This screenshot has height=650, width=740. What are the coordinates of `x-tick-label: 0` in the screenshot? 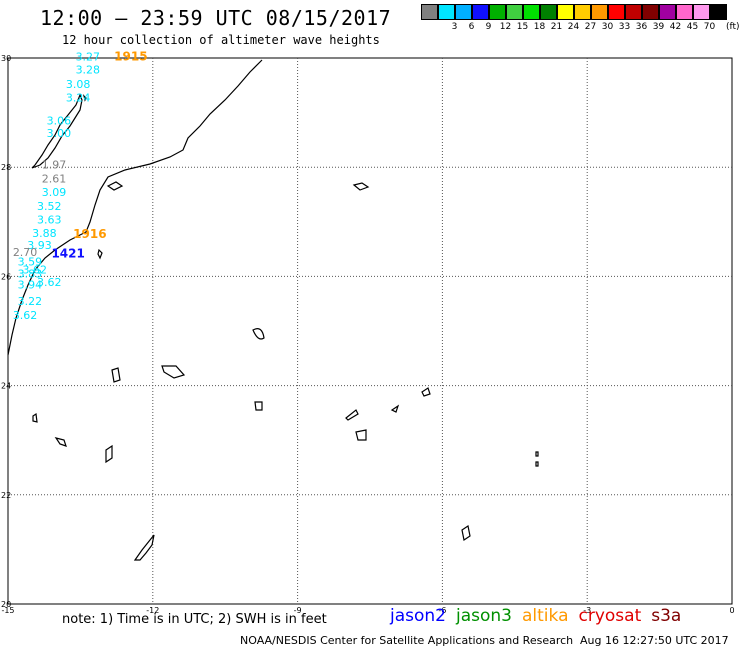 It's located at (731, 610).